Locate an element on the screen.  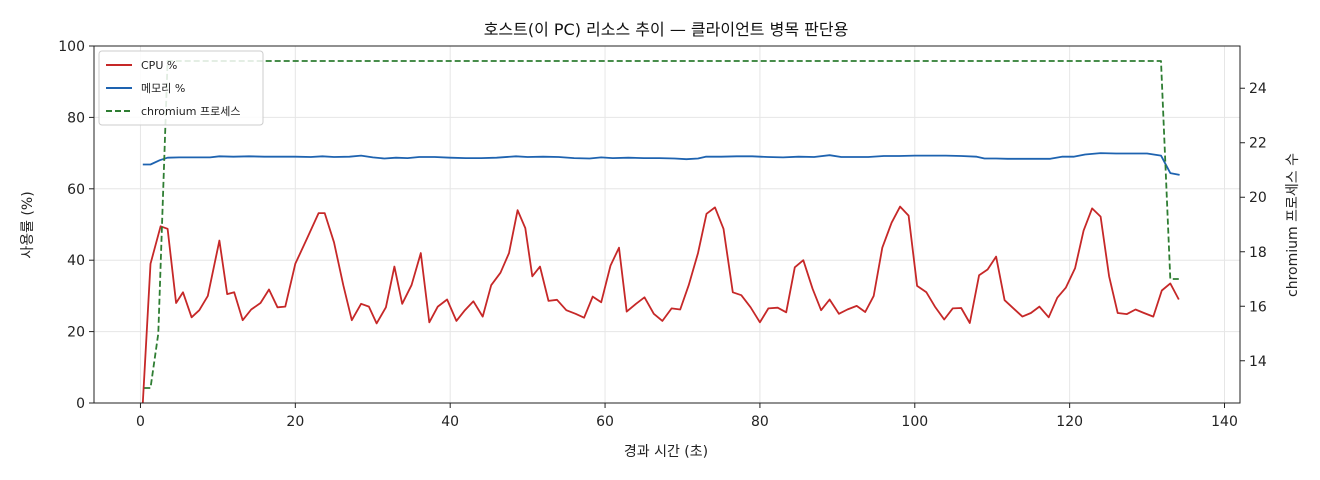
y2-axis-label: chromium 프로세스 수 is located at coordinates (1293, 225).